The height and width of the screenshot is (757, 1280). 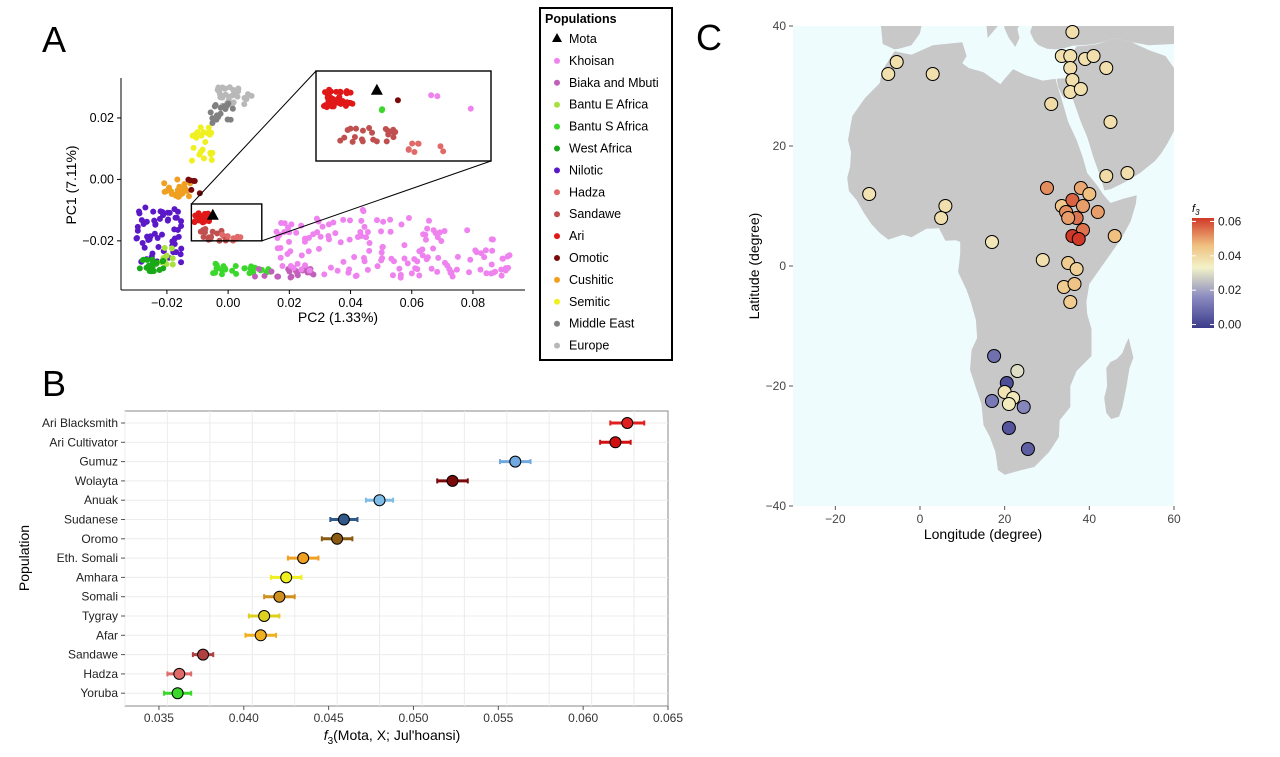 I want to click on legend-label: Omotic, so click(x=589, y=258).